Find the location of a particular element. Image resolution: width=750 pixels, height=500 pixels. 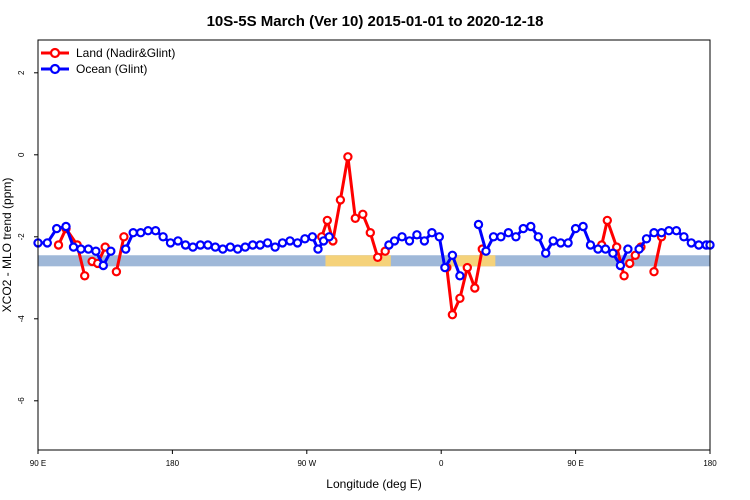

legend: Land (Nadir&Glint) Ocean (Glint) is located at coordinates (108, 61).